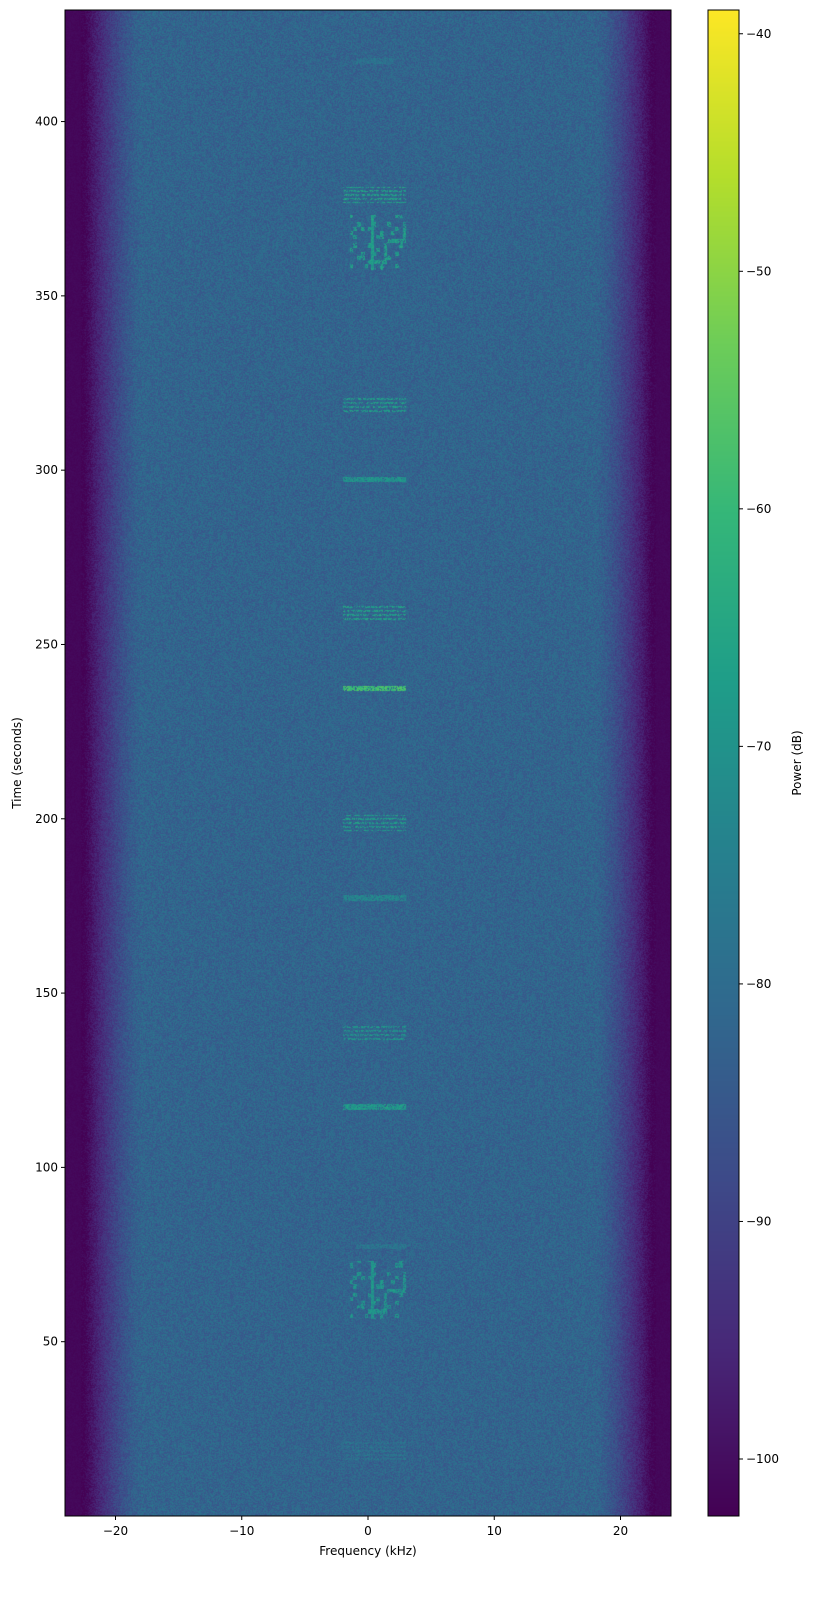 This screenshot has height=1603, width=832. I want to click on y-tick-label: 150, so click(46, 993).